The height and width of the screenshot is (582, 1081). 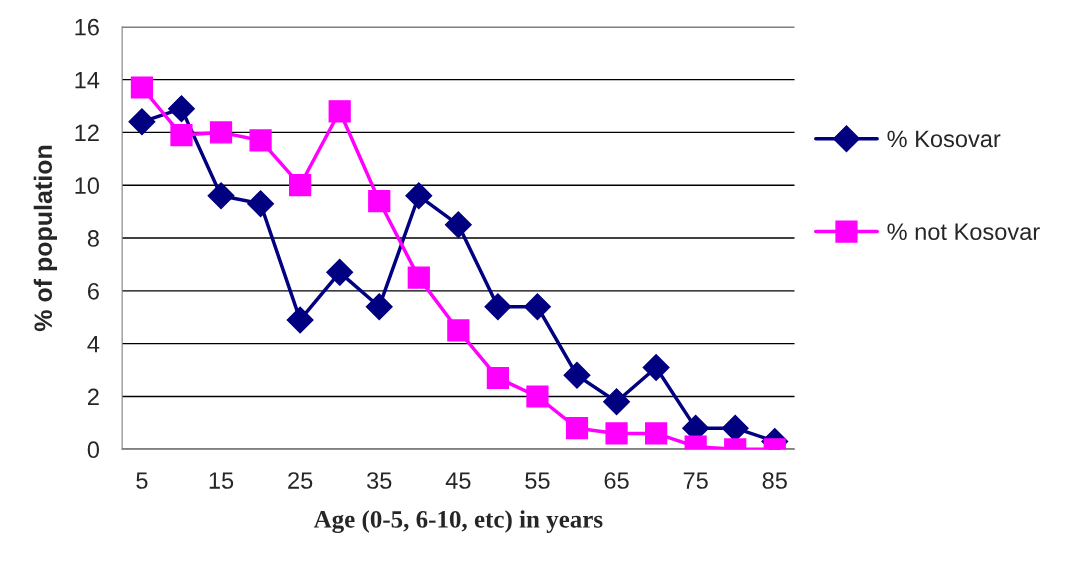 What do you see at coordinates (87, 80) in the screenshot?
I see `y-tick-label: 14` at bounding box center [87, 80].